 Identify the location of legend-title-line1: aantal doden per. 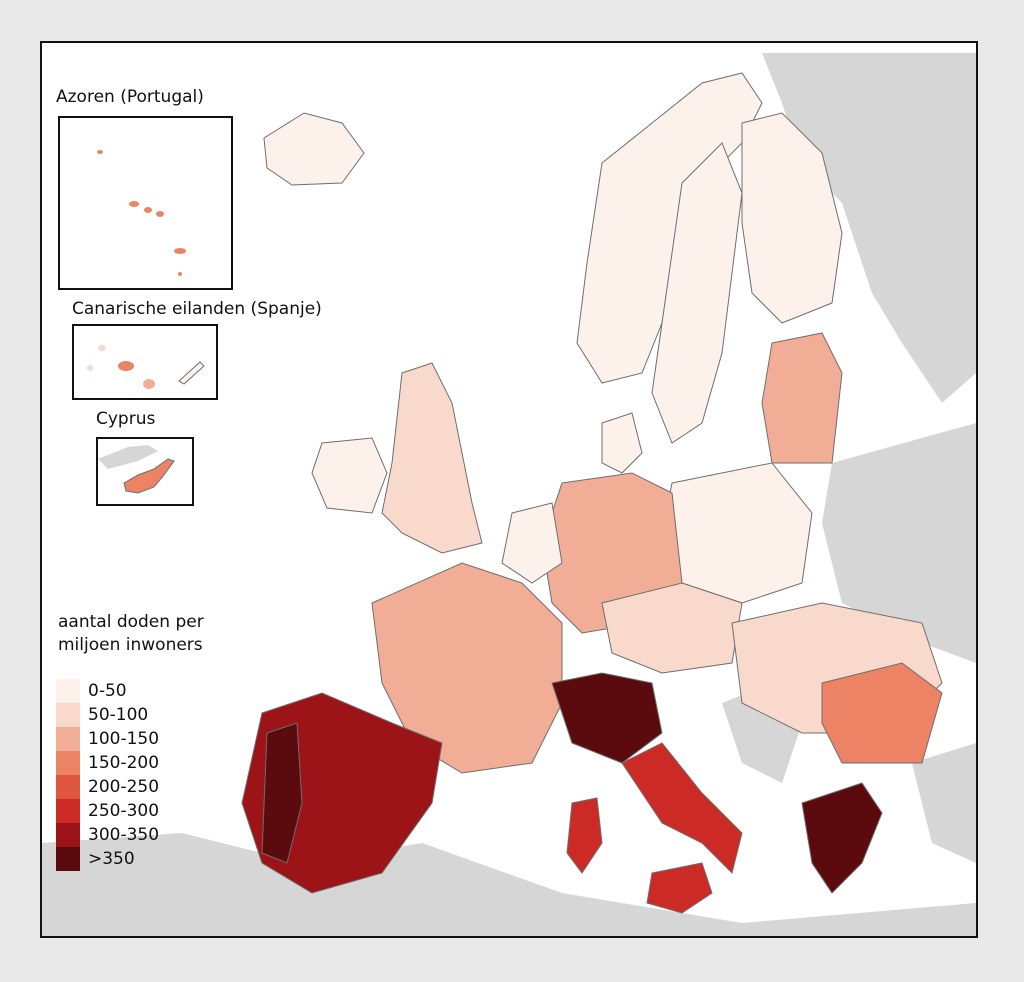
(131, 622).